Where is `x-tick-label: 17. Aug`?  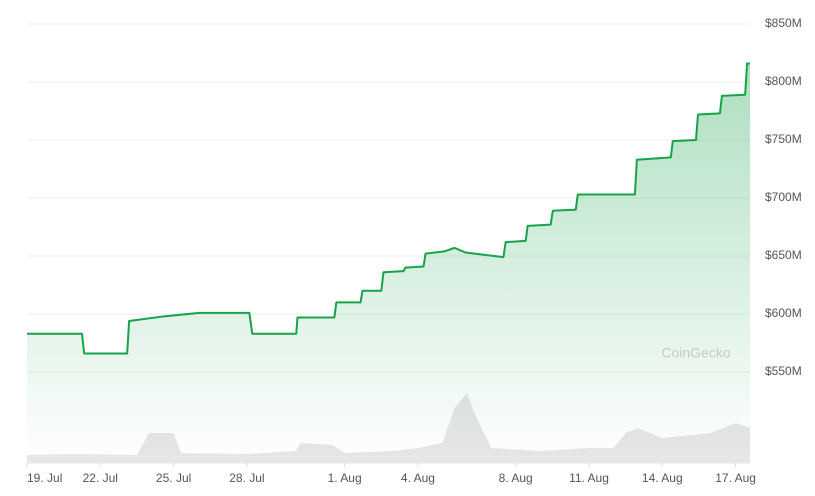 x-tick-label: 17. Aug is located at coordinates (735, 478).